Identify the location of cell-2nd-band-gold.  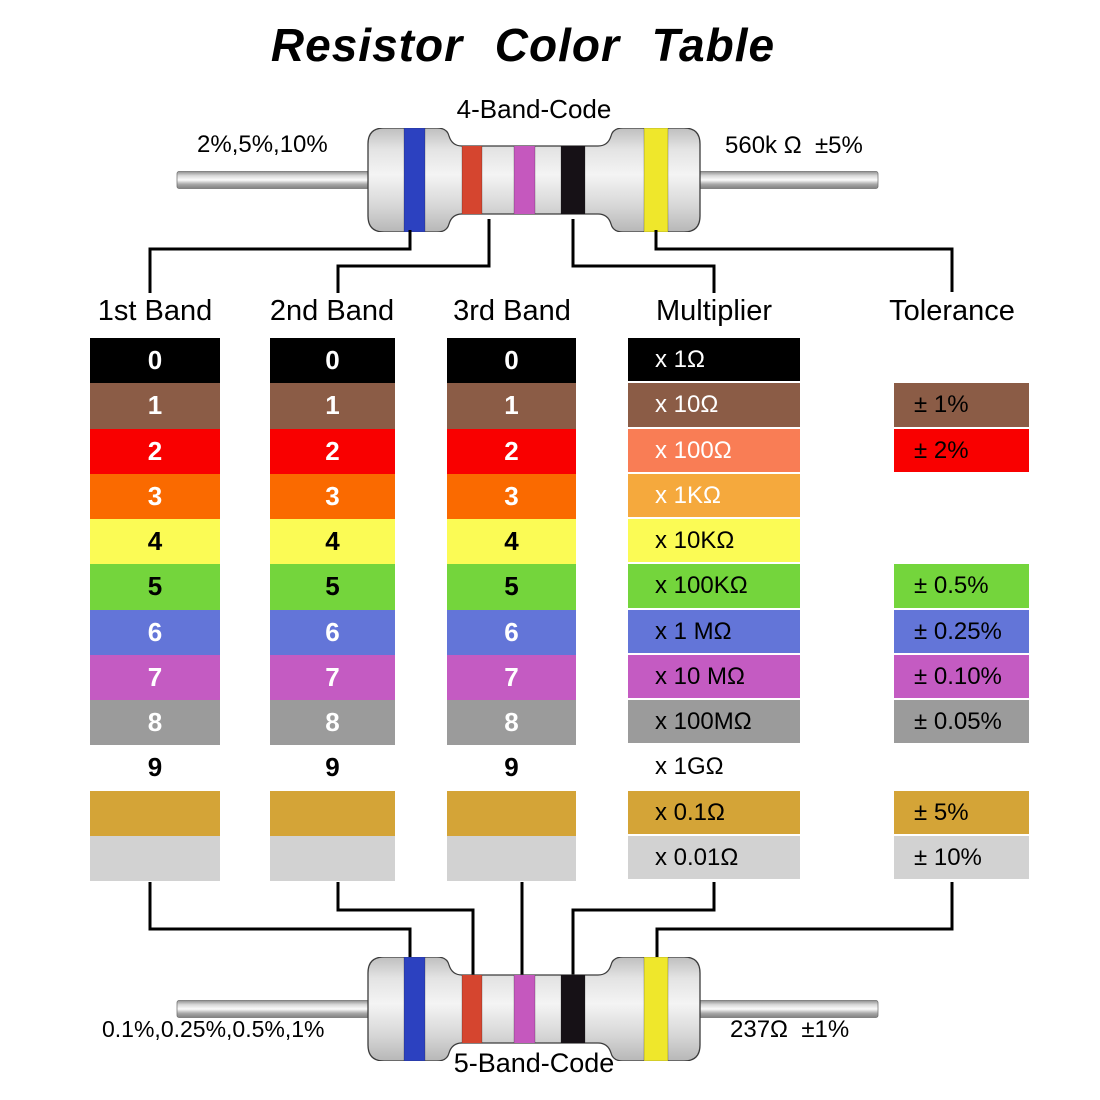
(332, 813).